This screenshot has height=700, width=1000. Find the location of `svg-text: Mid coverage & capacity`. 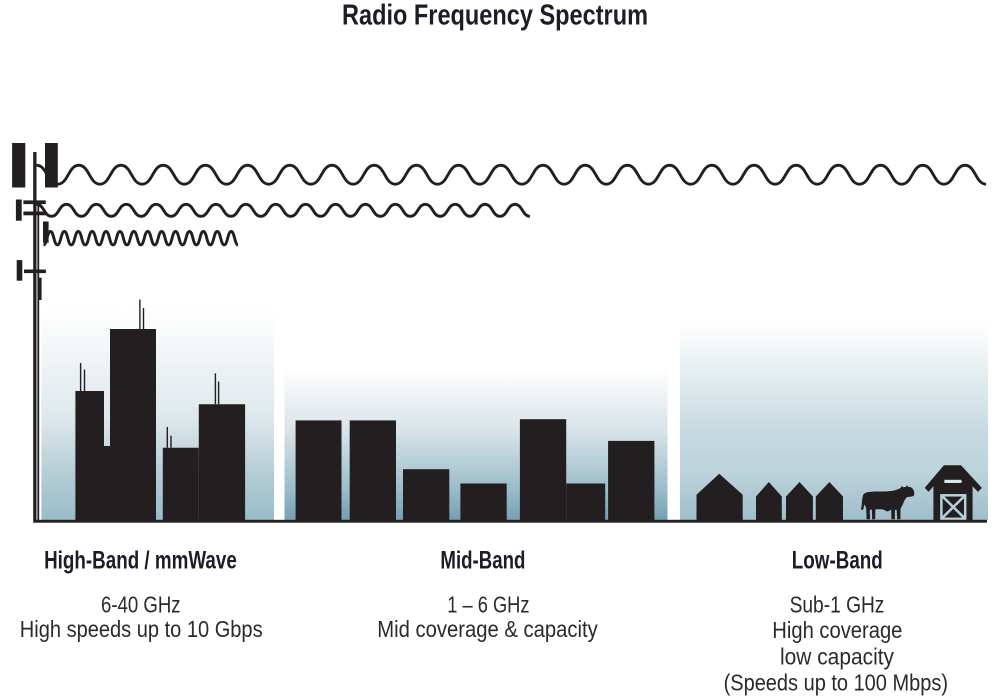

svg-text: Mid coverage & capacity is located at coordinates (487, 629).